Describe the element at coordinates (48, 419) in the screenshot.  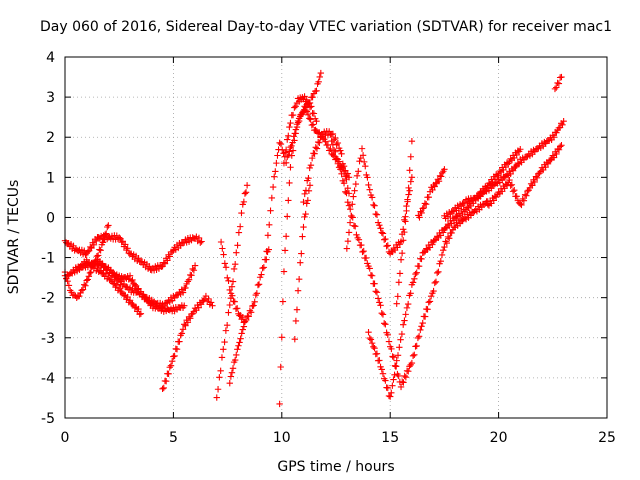
I see `y-tick-label: -5` at that location.